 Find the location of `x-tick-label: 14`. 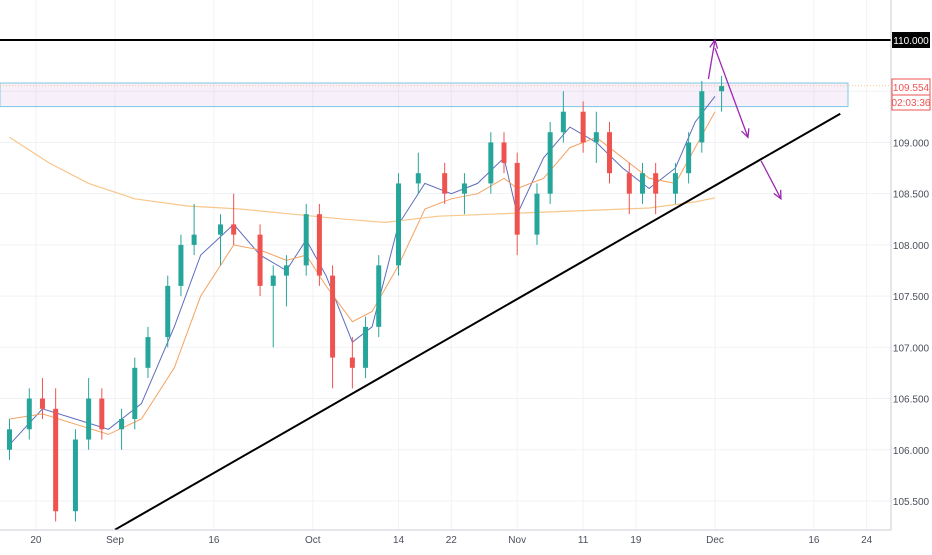

x-tick-label: 14 is located at coordinates (399, 540).